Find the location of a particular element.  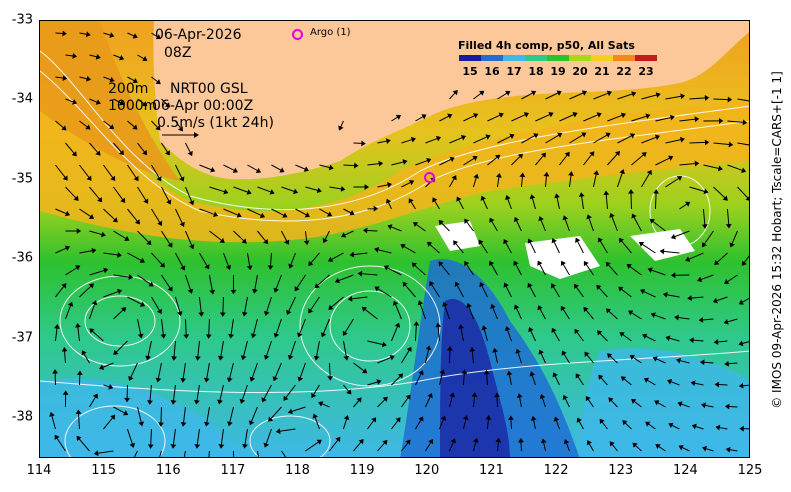

colorbar-swatch is located at coordinates (558, 58).